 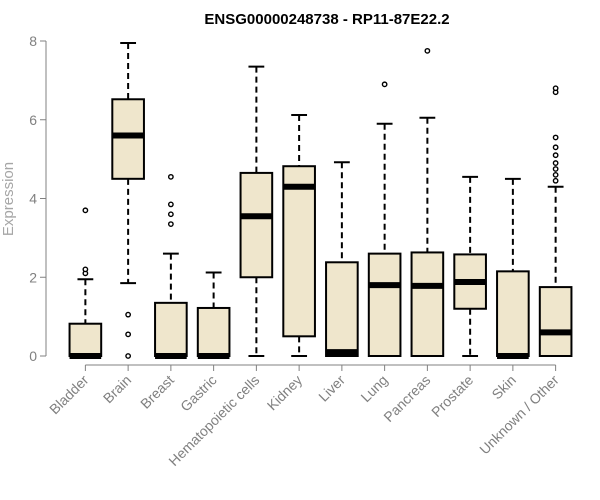 What do you see at coordinates (519, 415) in the screenshot?
I see `x-tick-label: Unknown / Other` at bounding box center [519, 415].